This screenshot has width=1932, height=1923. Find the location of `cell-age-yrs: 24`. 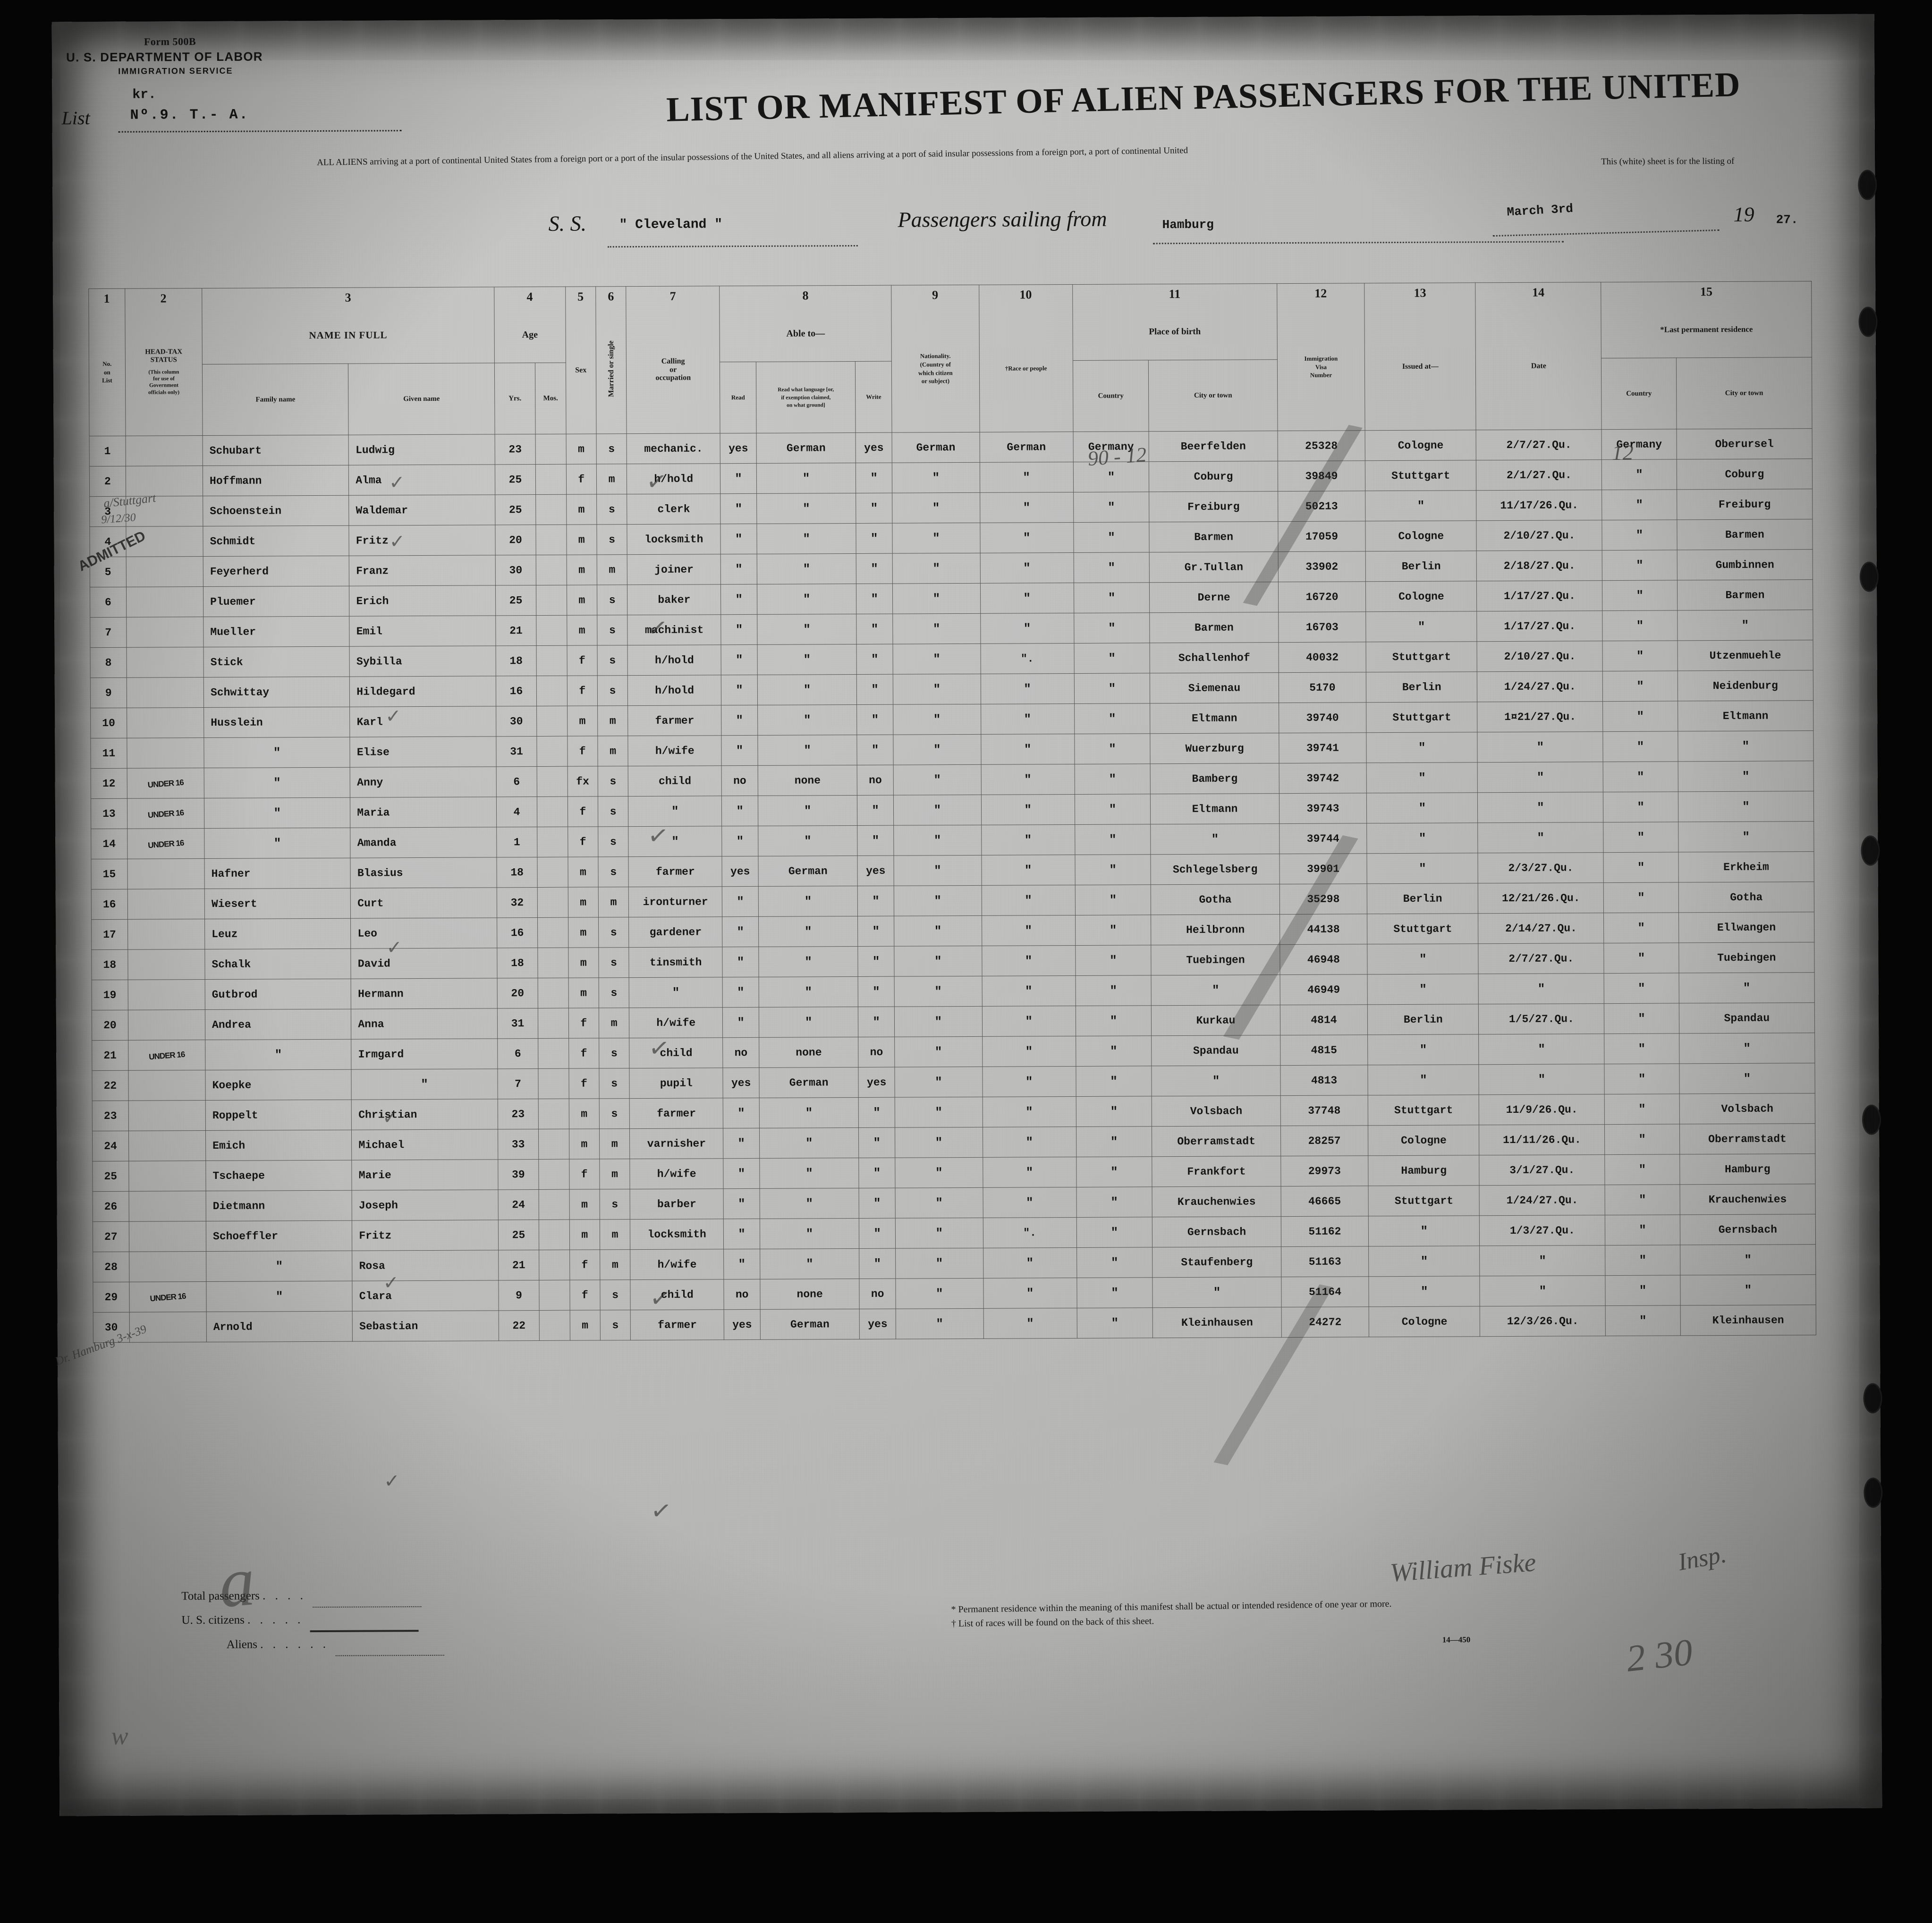

cell-age-yrs: 24 is located at coordinates (518, 1204).